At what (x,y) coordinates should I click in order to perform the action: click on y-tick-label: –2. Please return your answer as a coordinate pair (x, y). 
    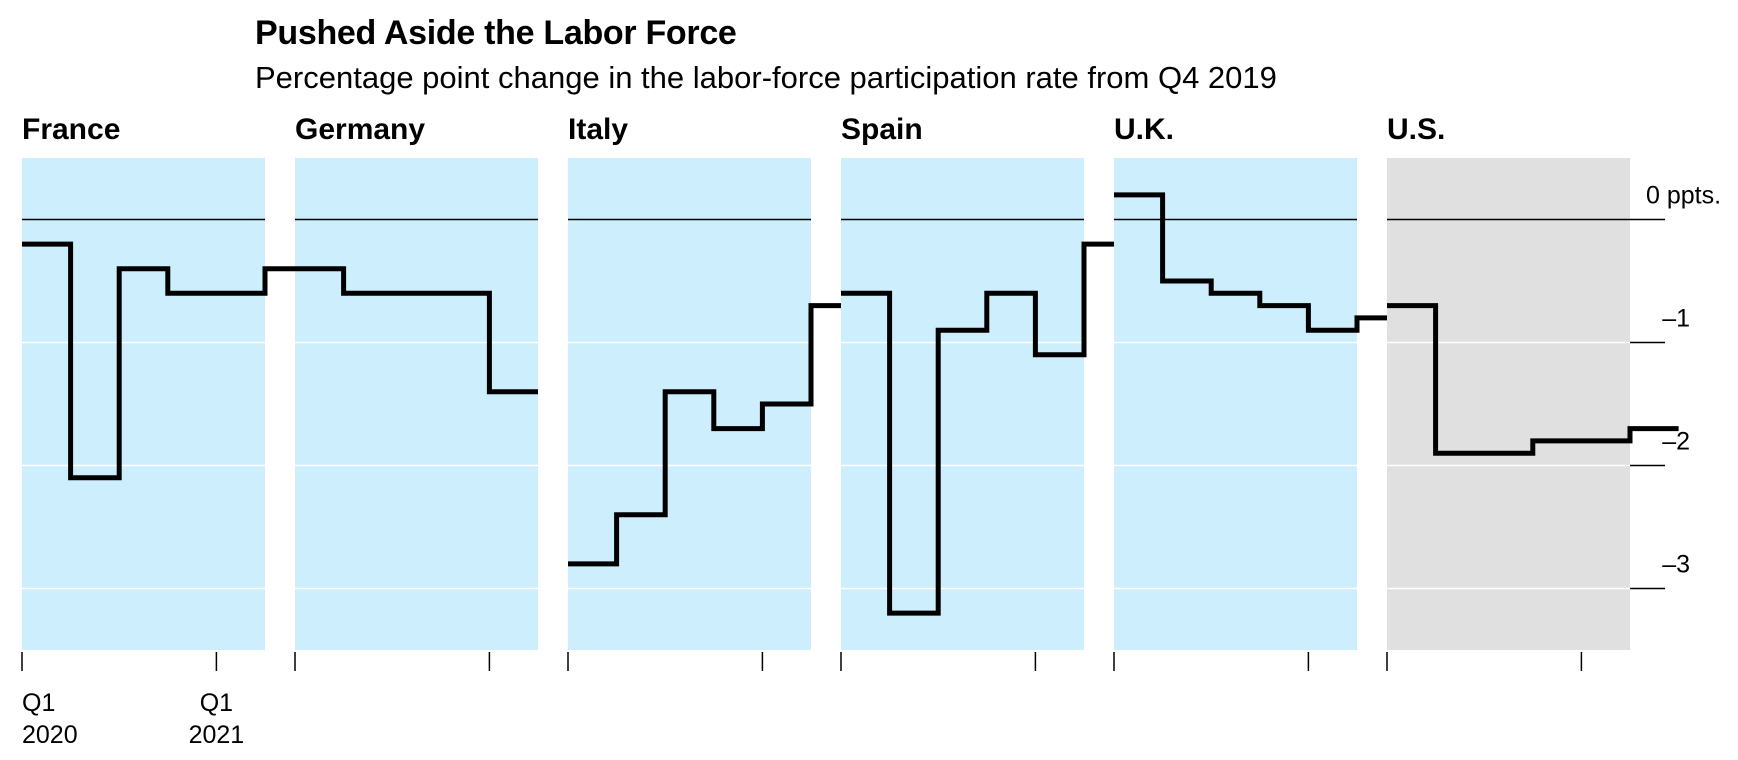
    Looking at the image, I should click on (1676, 442).